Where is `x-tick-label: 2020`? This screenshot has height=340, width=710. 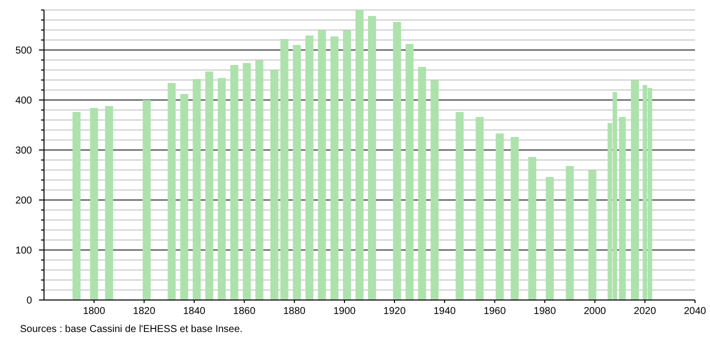 x-tick-label: 2020 is located at coordinates (645, 311).